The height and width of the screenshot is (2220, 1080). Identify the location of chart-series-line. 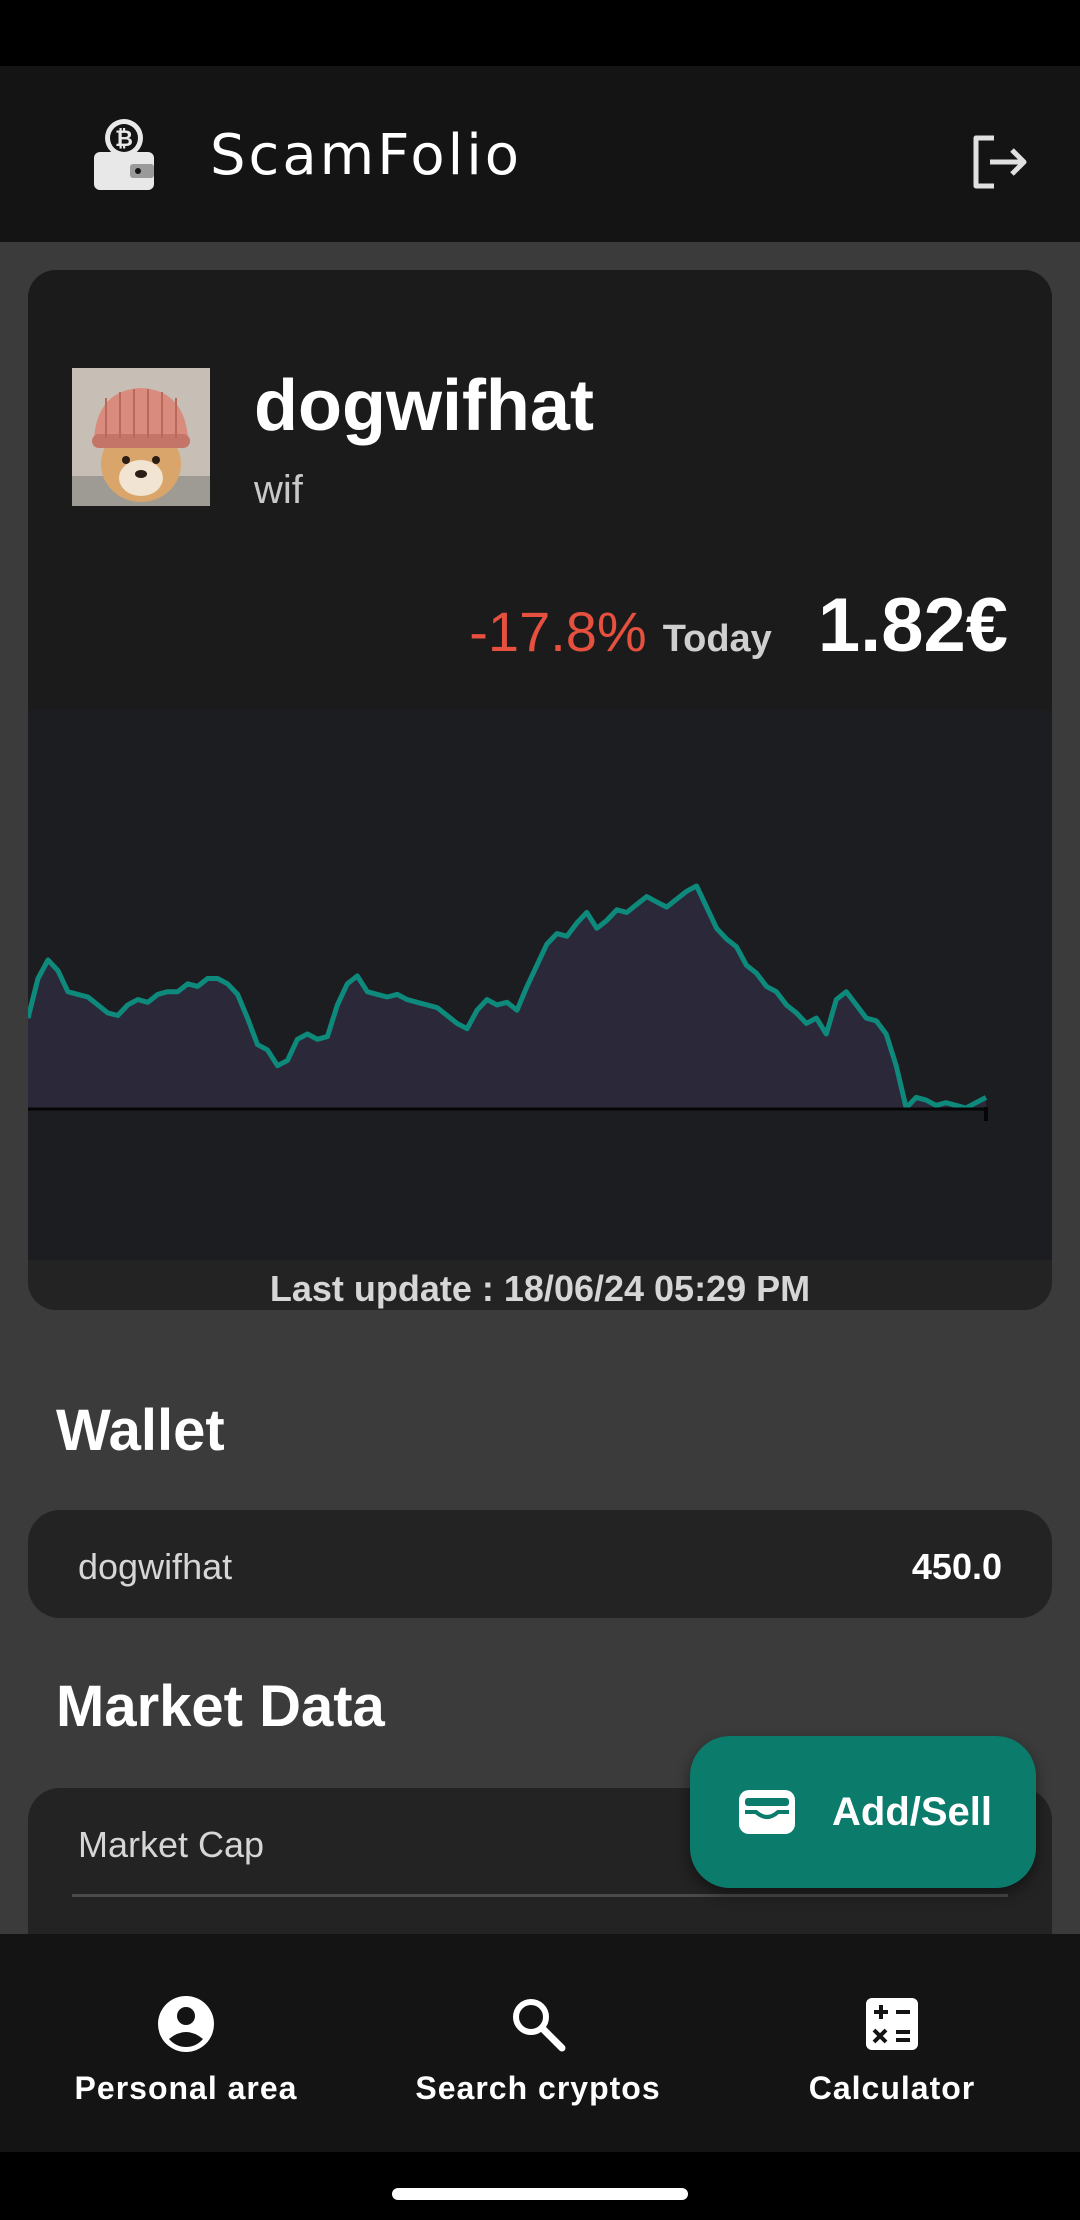
(508, 997).